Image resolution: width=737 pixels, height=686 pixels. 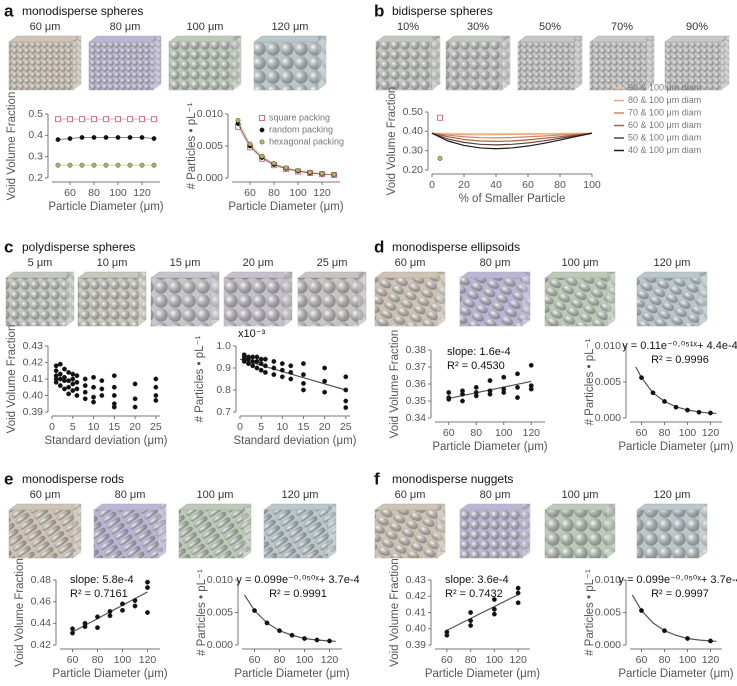 I want to click on image-label: 70%, so click(x=622, y=27).